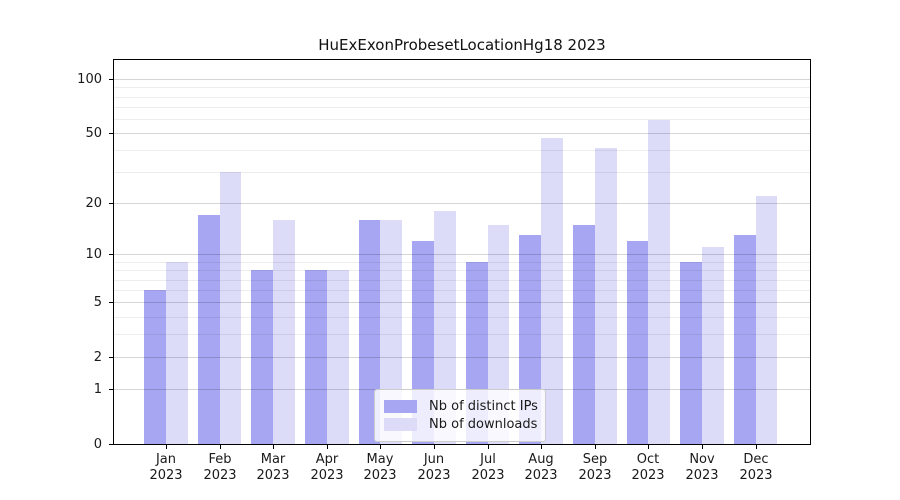 This screenshot has width=900, height=500. I want to click on bar-distinct-ips-dec, so click(744, 339).